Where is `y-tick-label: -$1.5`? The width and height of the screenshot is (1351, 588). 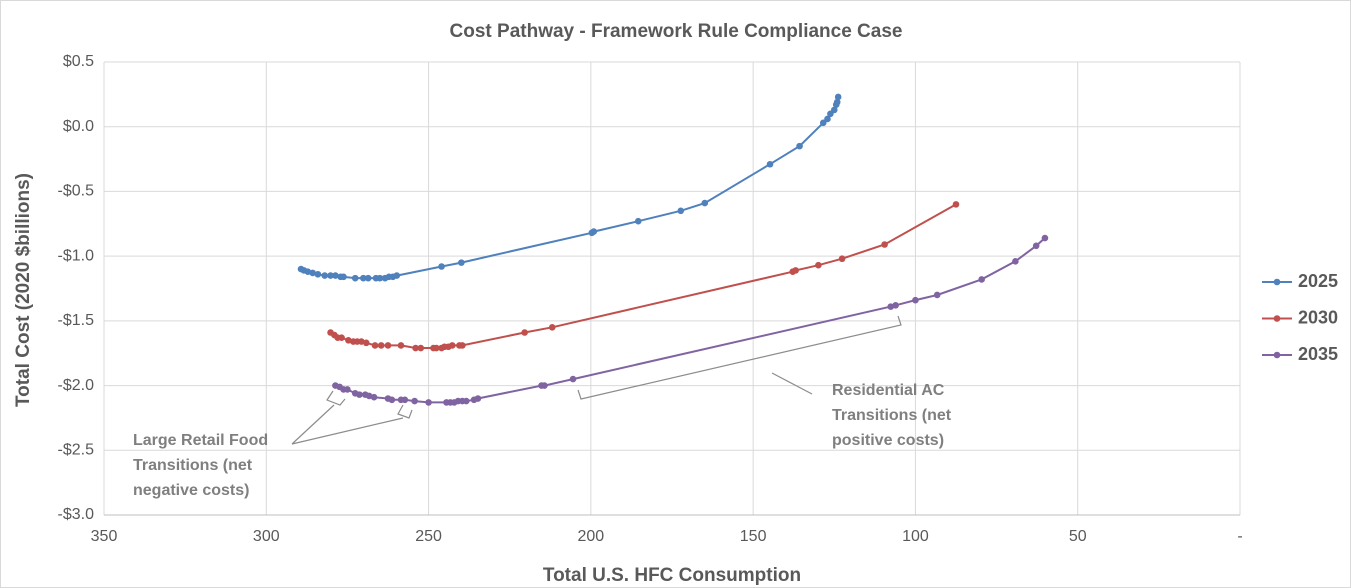
y-tick-label: -$1.5 is located at coordinates (76, 320).